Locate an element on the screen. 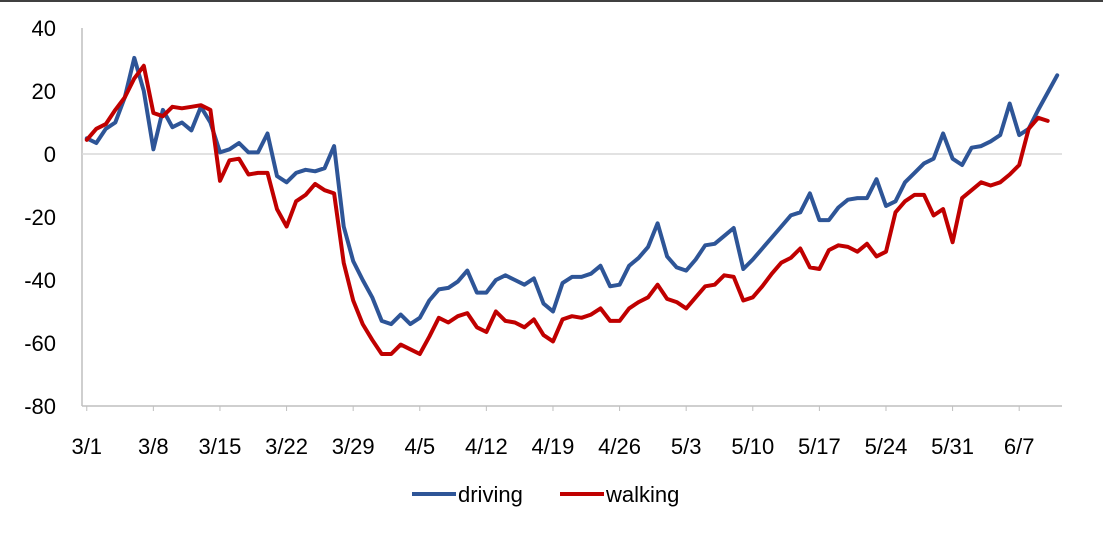  y-tick-label: -80 is located at coordinates (40, 406).